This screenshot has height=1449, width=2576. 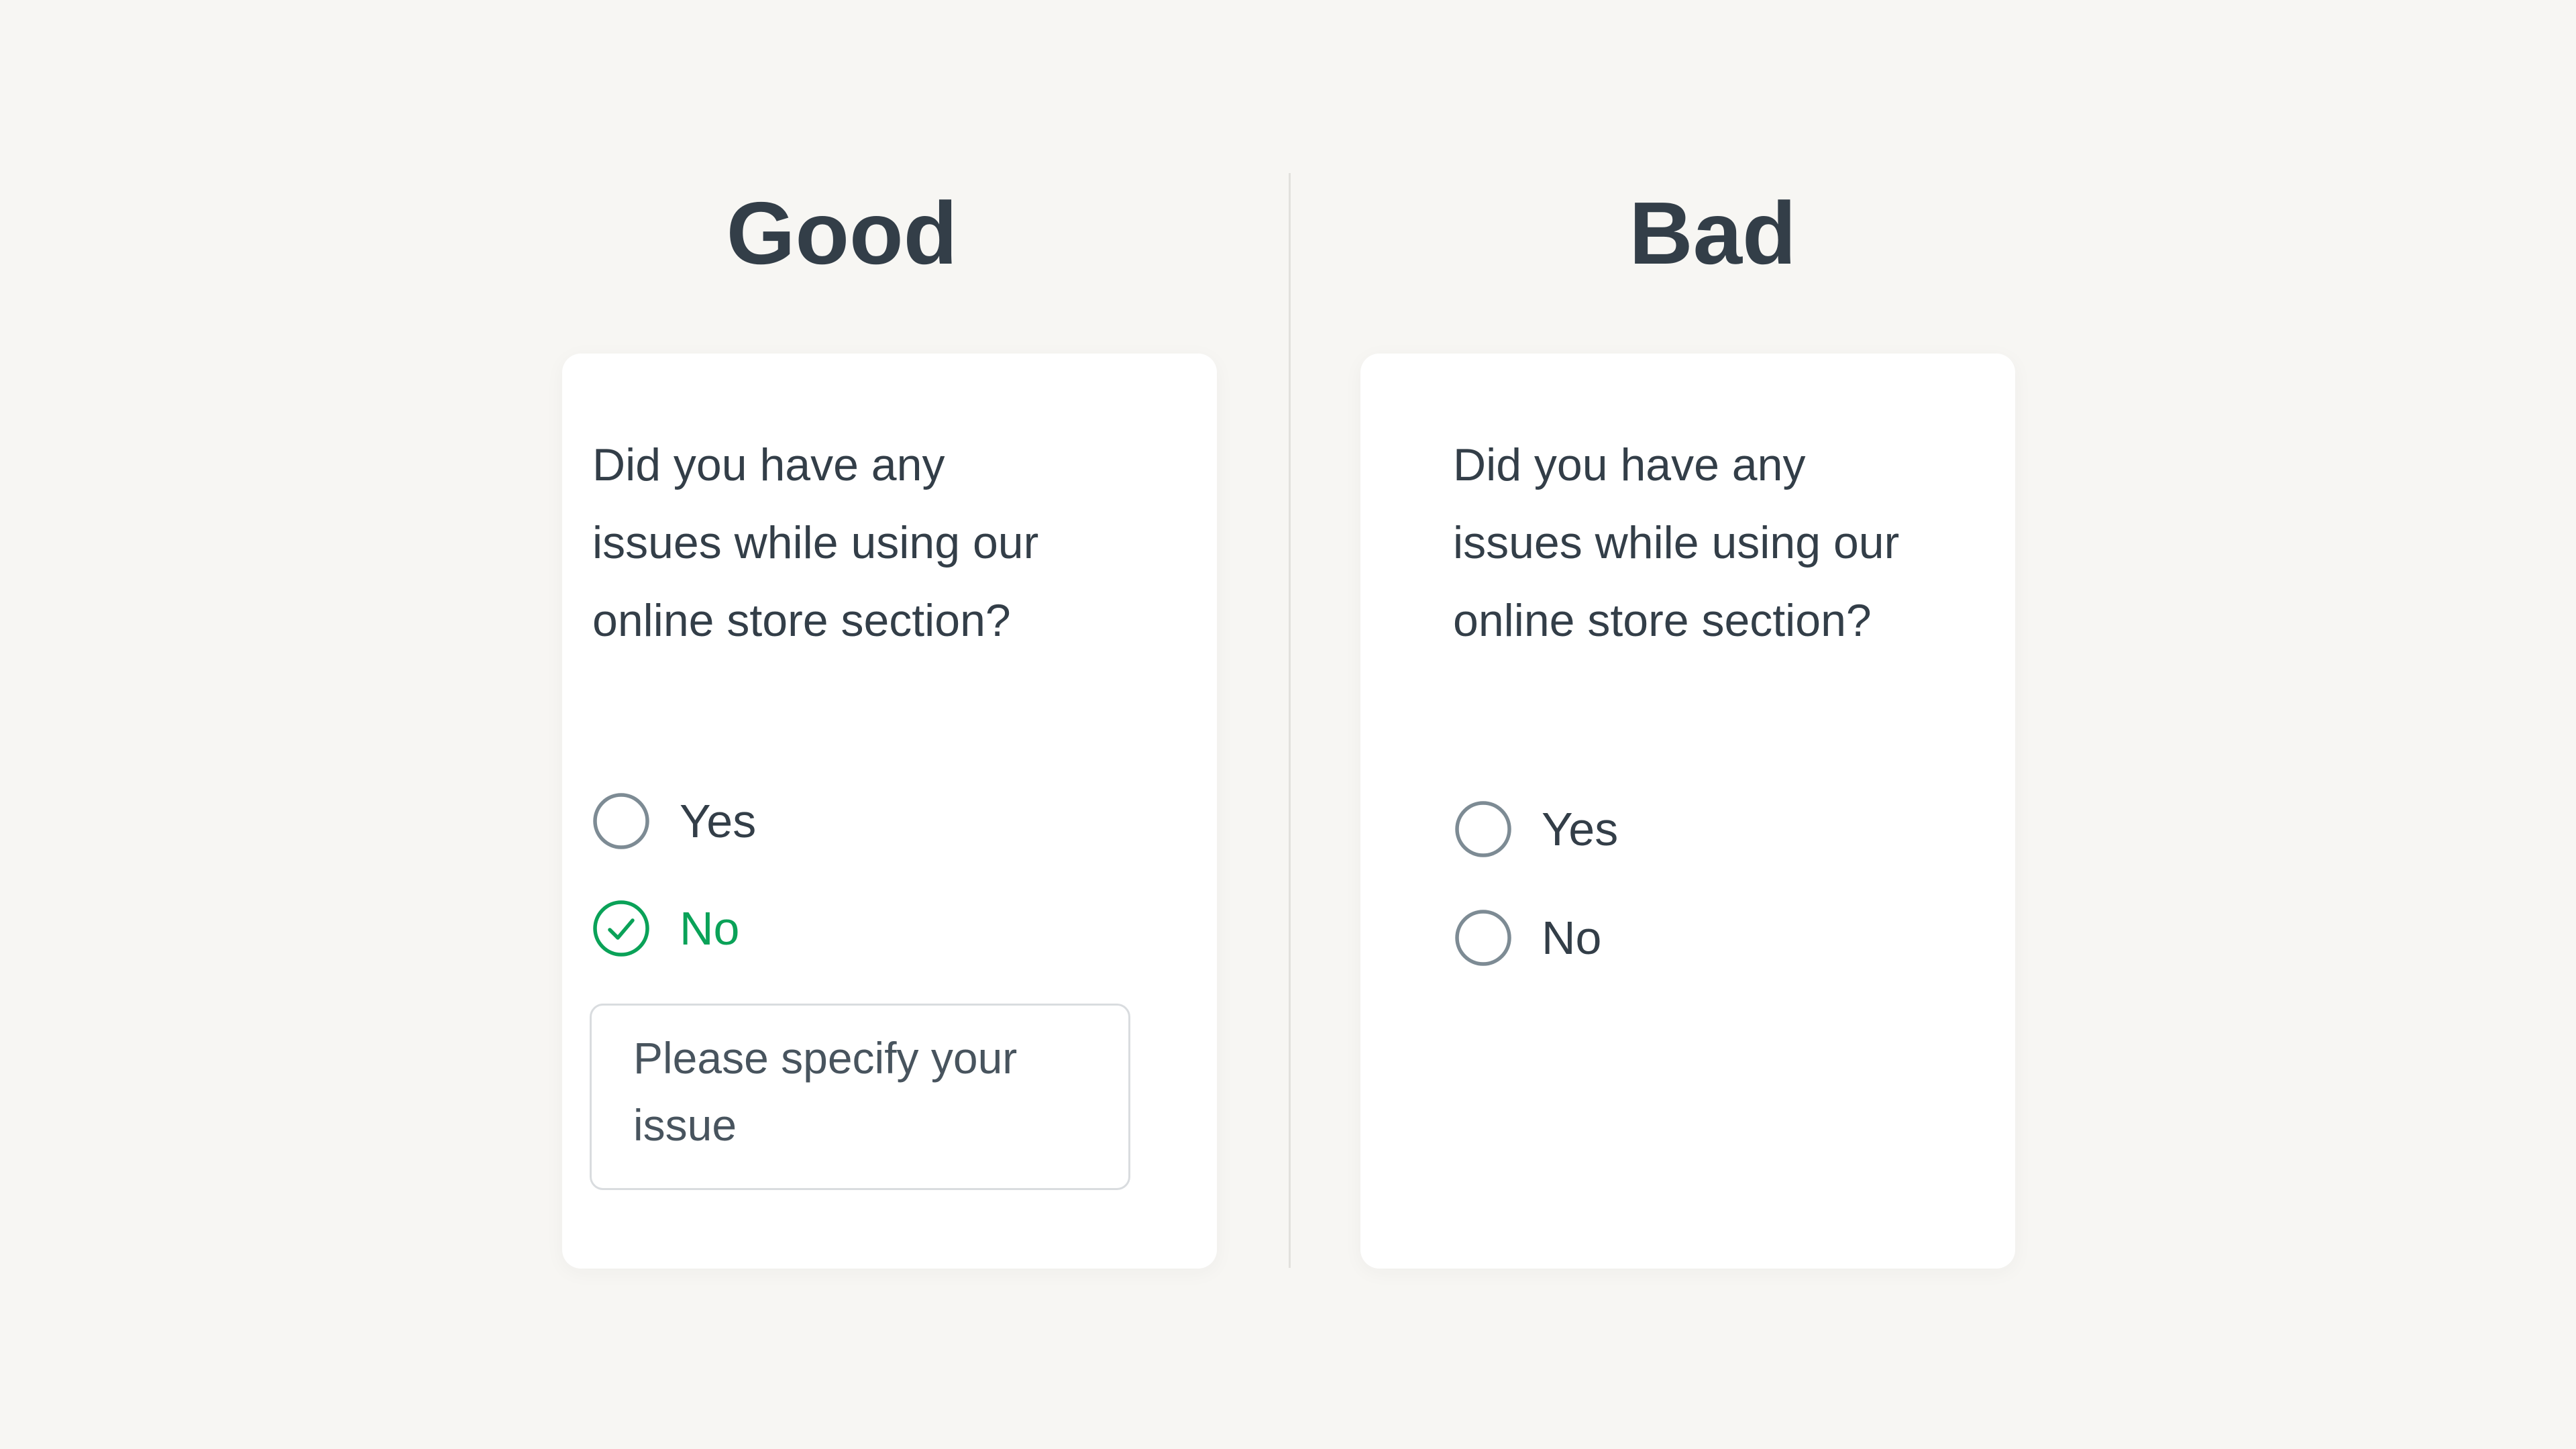 I want to click on issue-textarea, so click(x=831, y=1101).